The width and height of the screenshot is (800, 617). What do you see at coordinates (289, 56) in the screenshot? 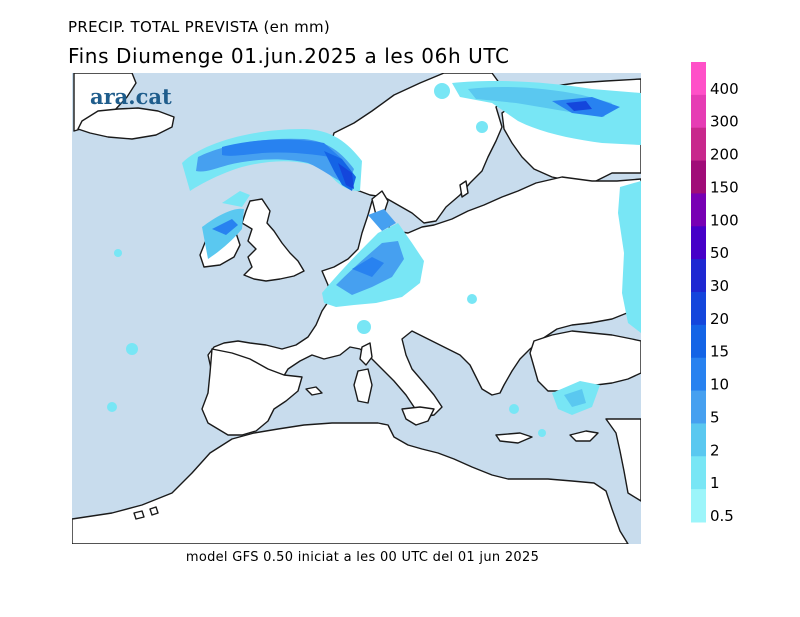
I see `chart-subtitle: Fins Diumenge 01.jun.2025 a les 06h UTC` at bounding box center [289, 56].